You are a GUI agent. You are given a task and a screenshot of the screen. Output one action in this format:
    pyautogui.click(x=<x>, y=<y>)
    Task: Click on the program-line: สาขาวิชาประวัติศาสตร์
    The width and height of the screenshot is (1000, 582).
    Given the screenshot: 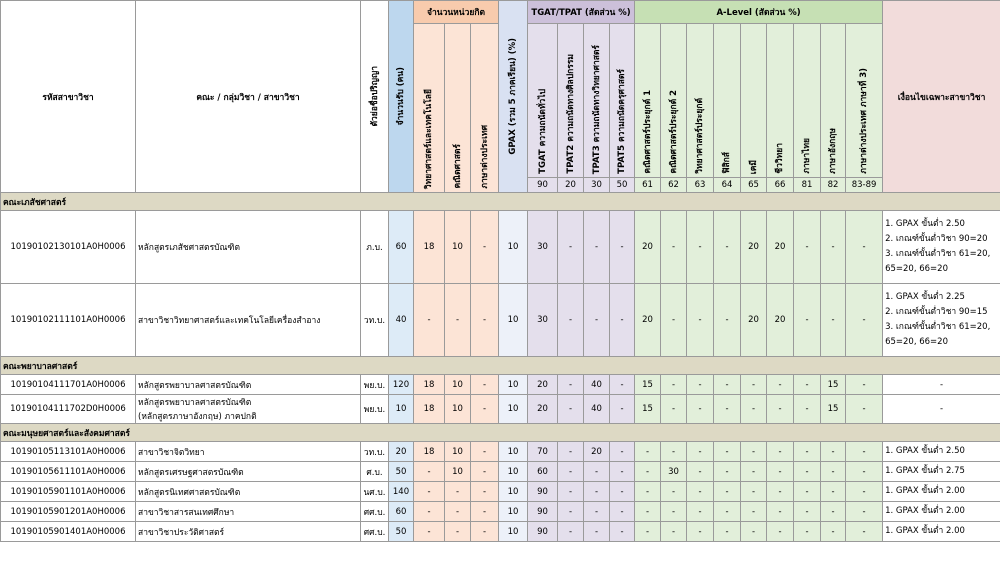 What is the action you would take?
    pyautogui.click(x=181, y=532)
    